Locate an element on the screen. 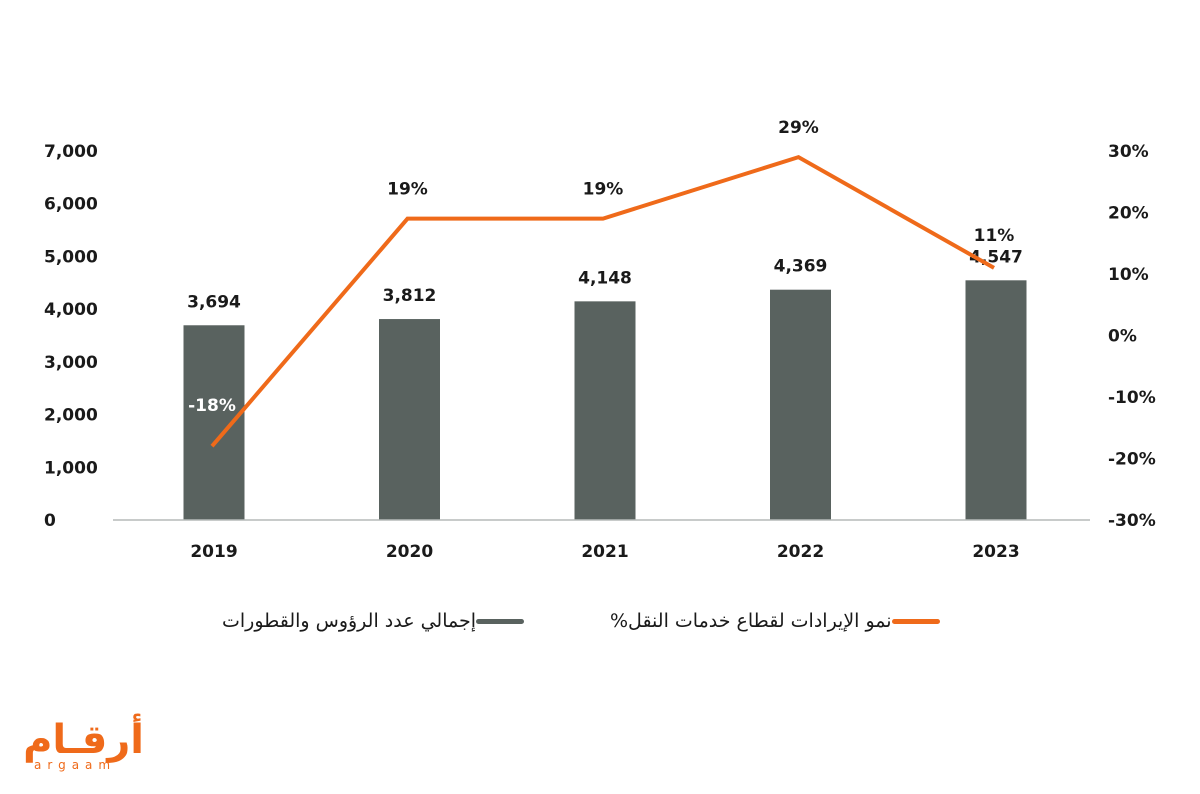  bar-2021 is located at coordinates (605, 410).